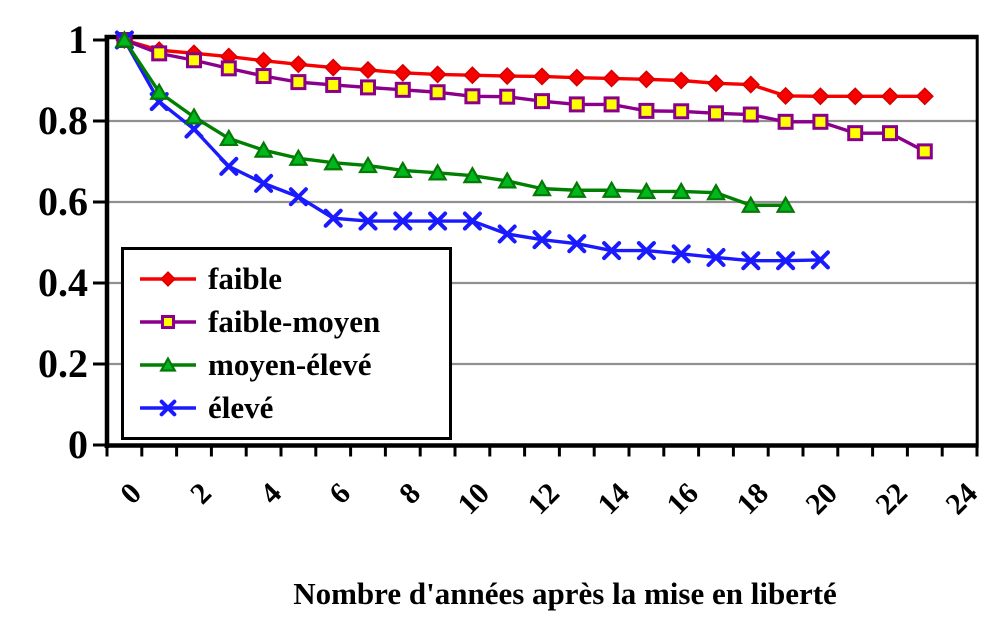  I want to click on legend-label-faible-moyen: faible-moyen, so click(294, 321).